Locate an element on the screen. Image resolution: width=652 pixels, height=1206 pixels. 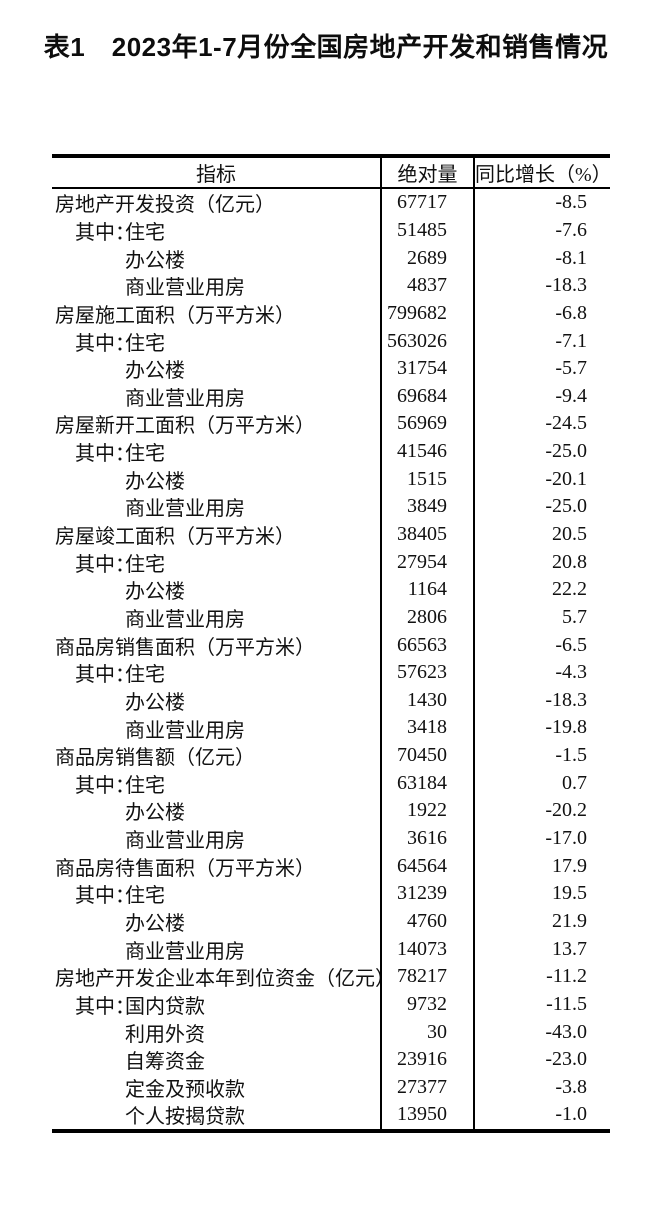
table-row: 办公楼 1430 -18.3 is located at coordinates (331, 700).